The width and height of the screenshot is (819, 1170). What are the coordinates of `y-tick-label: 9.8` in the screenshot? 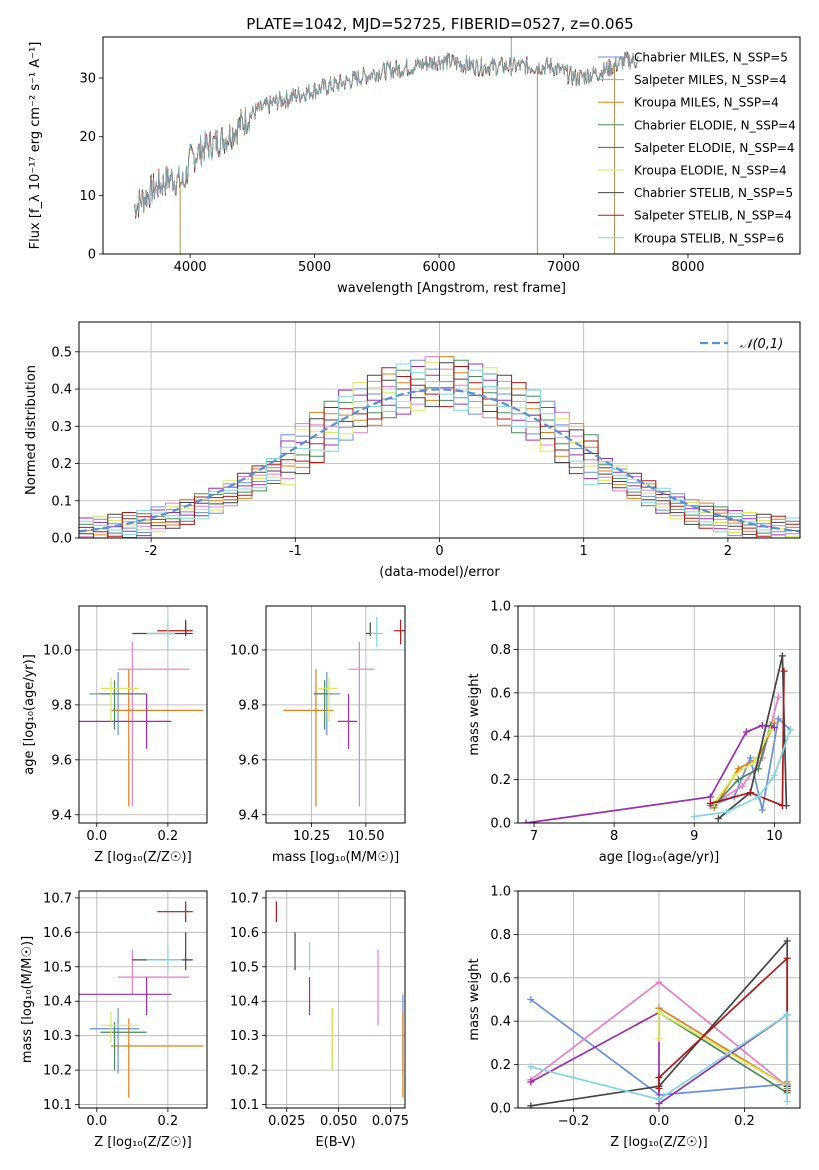 It's located at (248, 705).